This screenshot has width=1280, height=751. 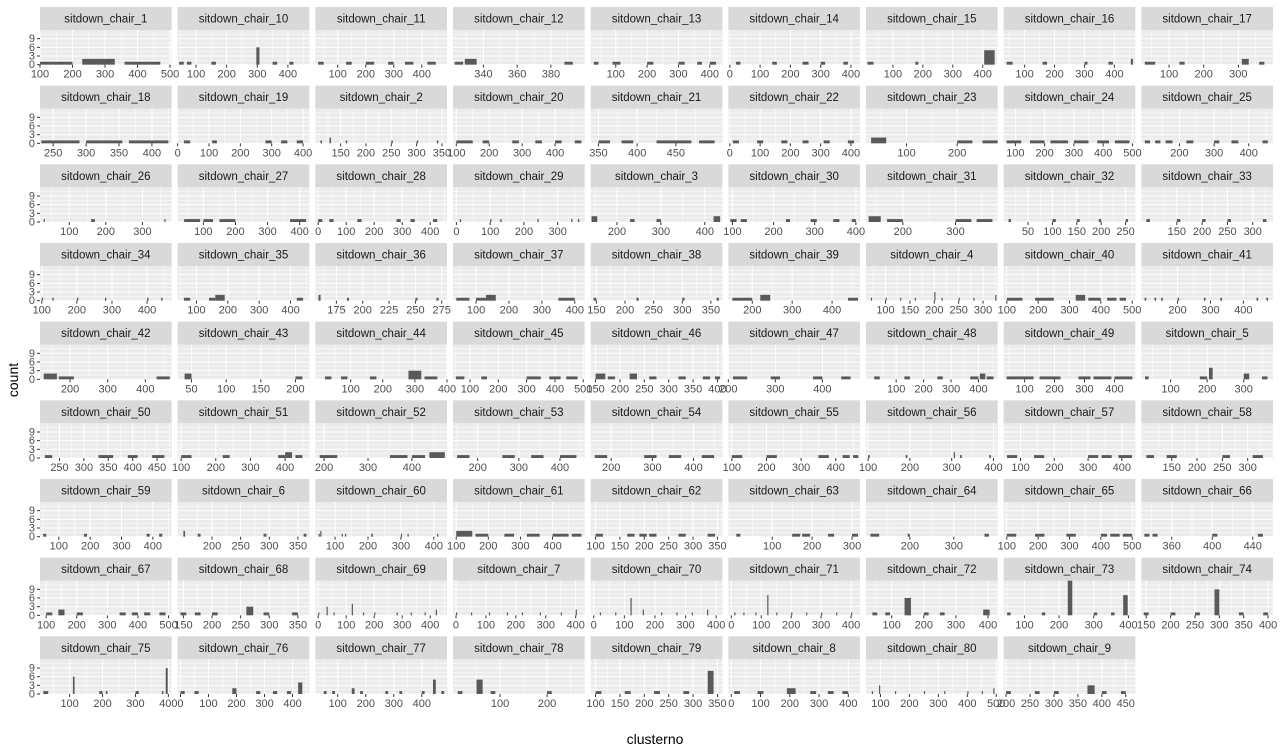 What do you see at coordinates (318, 625) in the screenshot?
I see `x-tick-label: 0` at bounding box center [318, 625].